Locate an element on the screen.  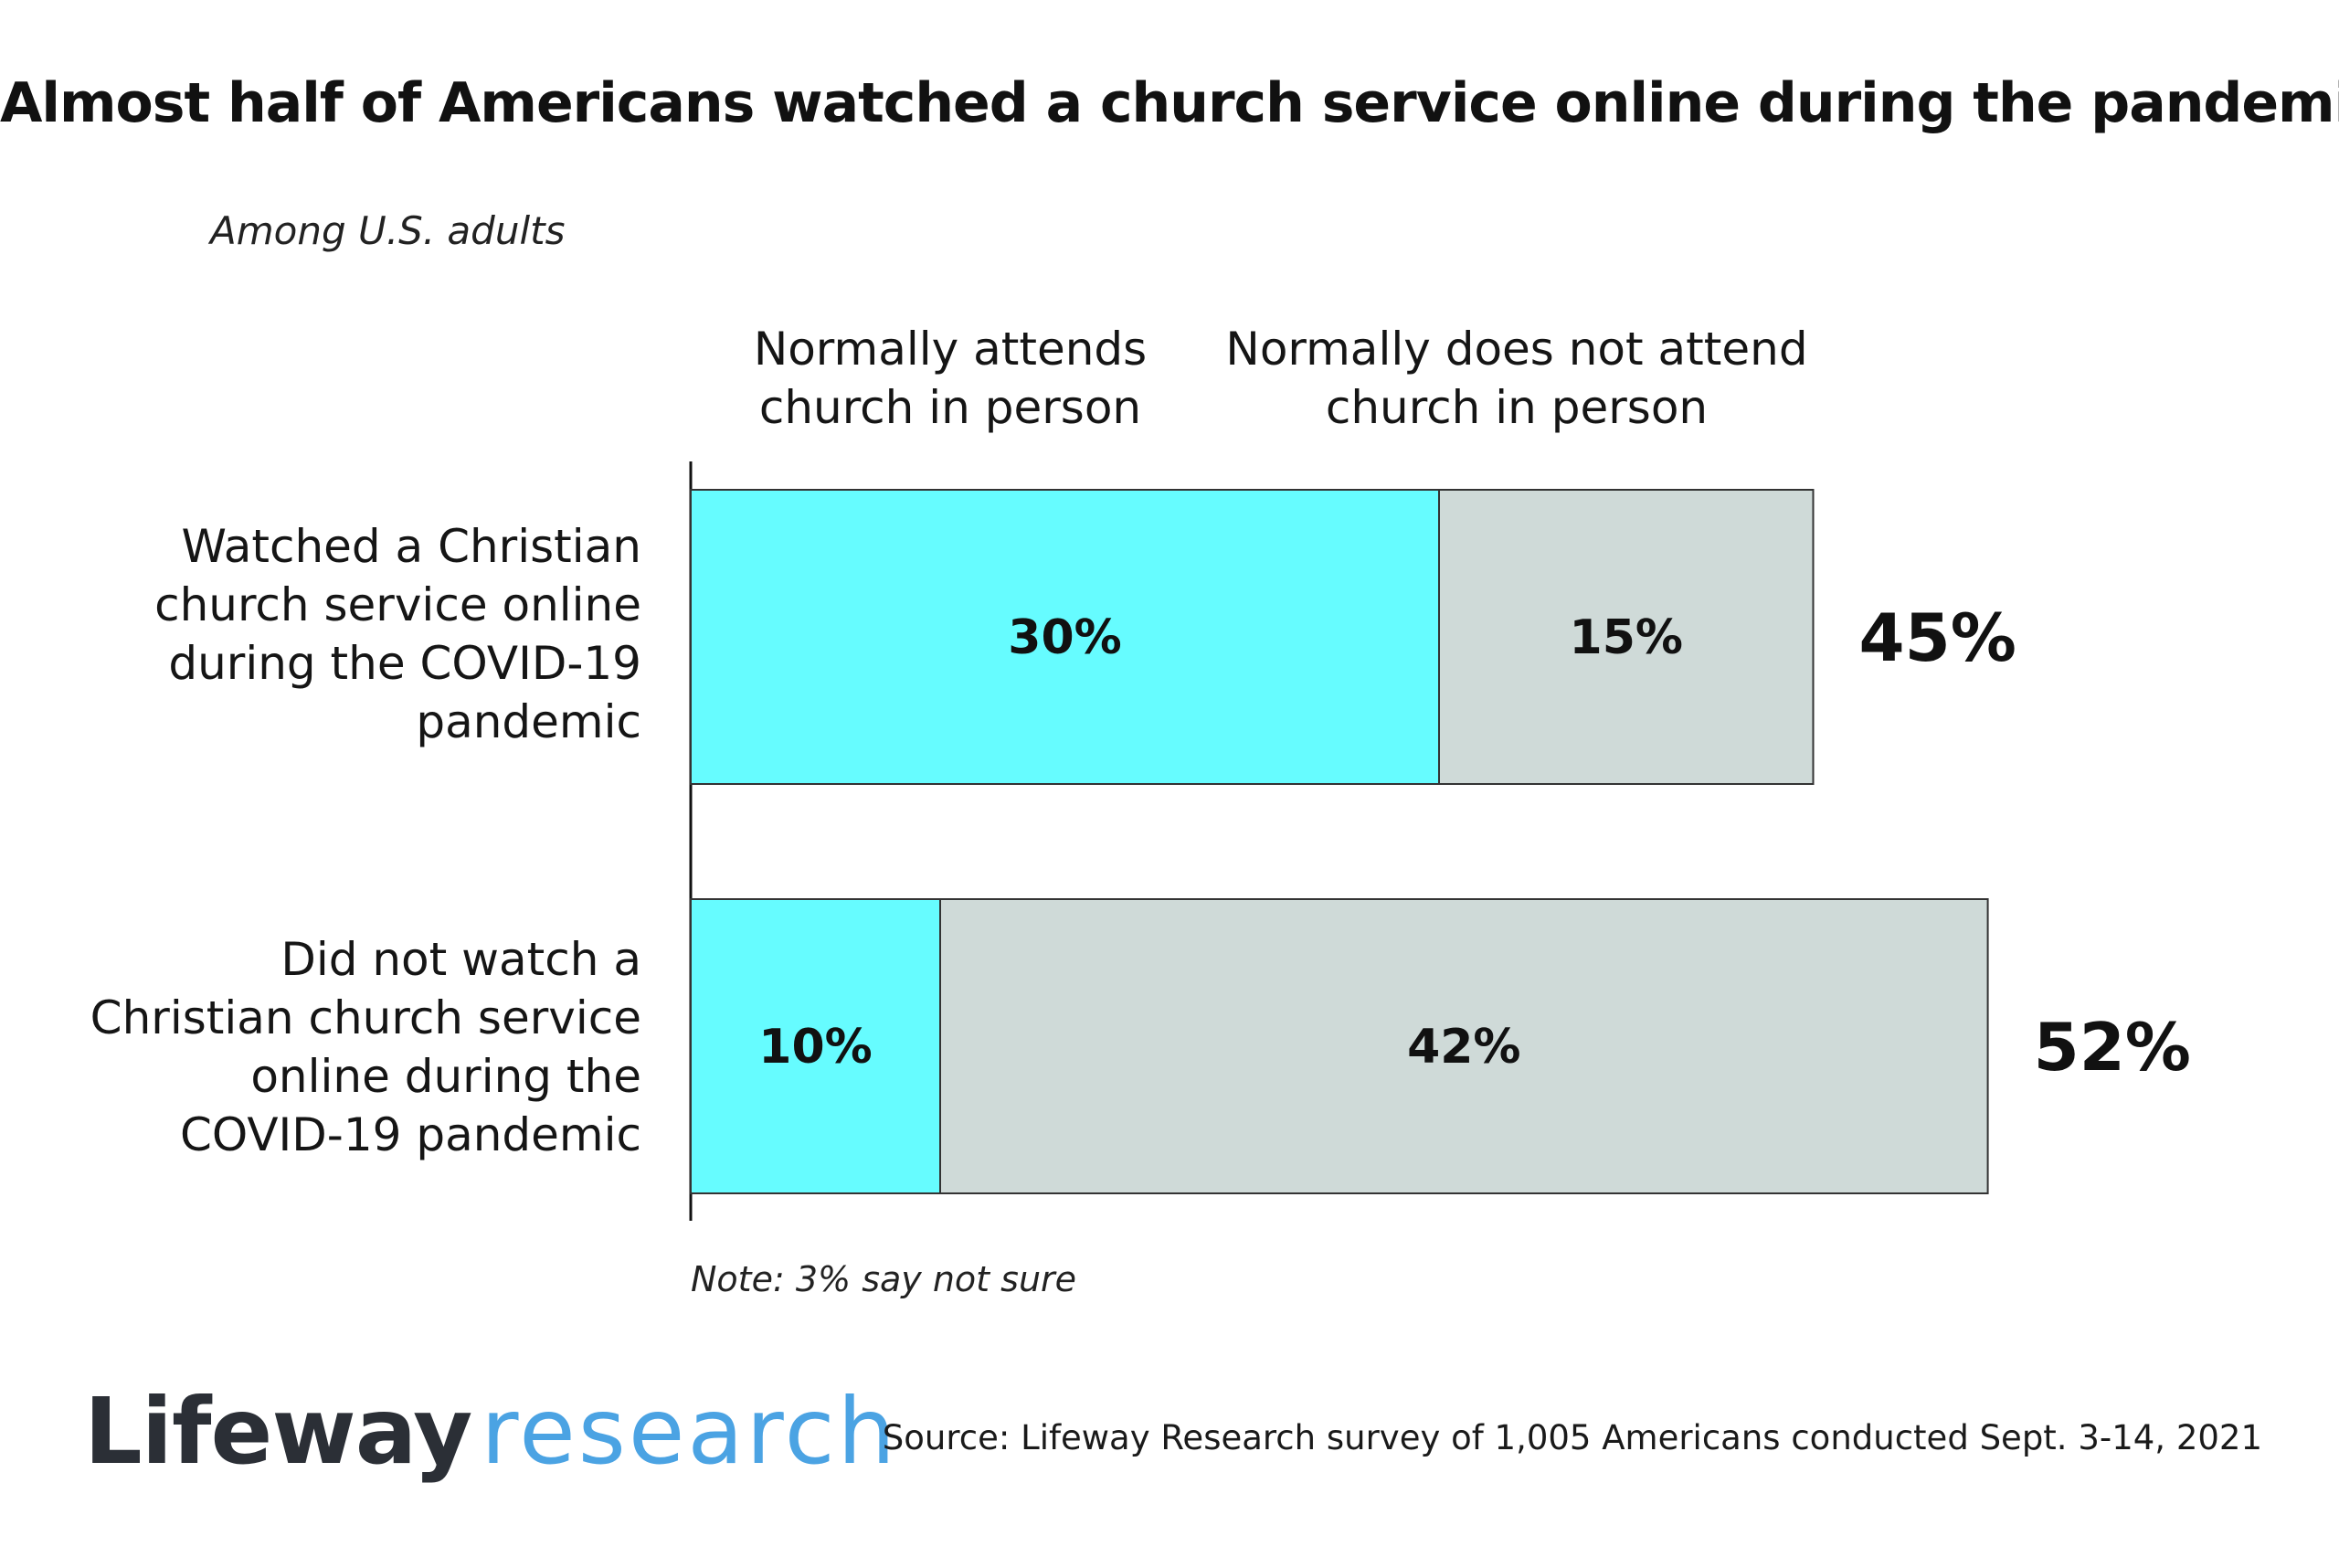
category-label-line: Did not watch a is located at coordinates (461, 960).